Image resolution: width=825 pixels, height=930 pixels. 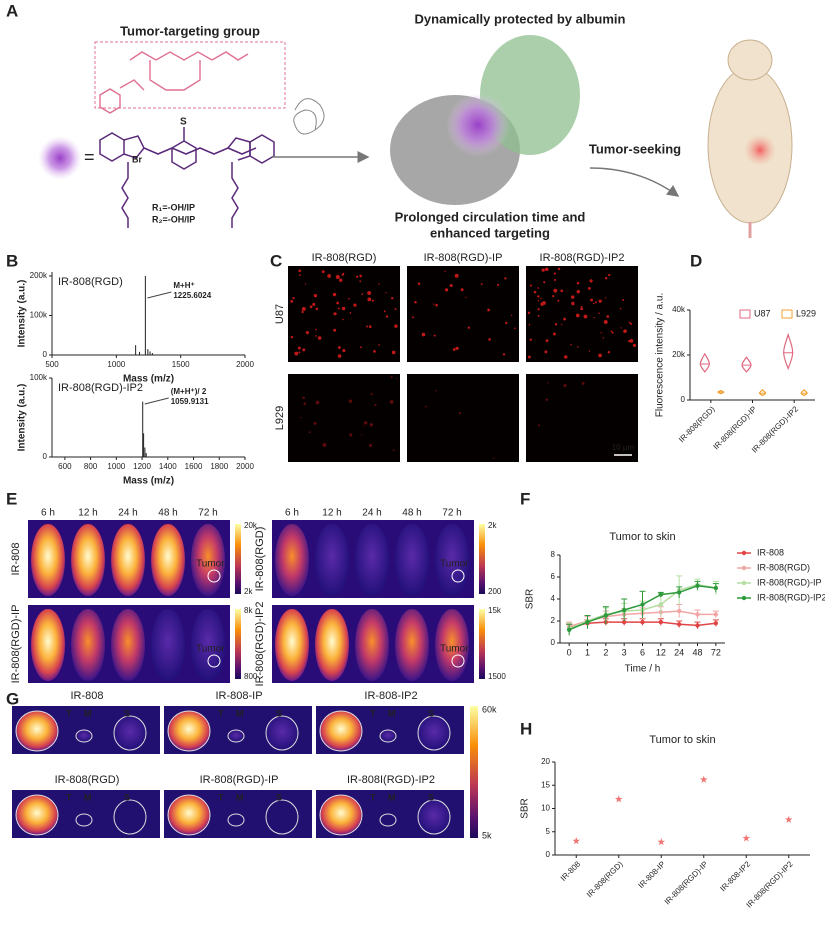 What do you see at coordinates (190, 75) in the screenshot?
I see `target-box` at bounding box center [190, 75].